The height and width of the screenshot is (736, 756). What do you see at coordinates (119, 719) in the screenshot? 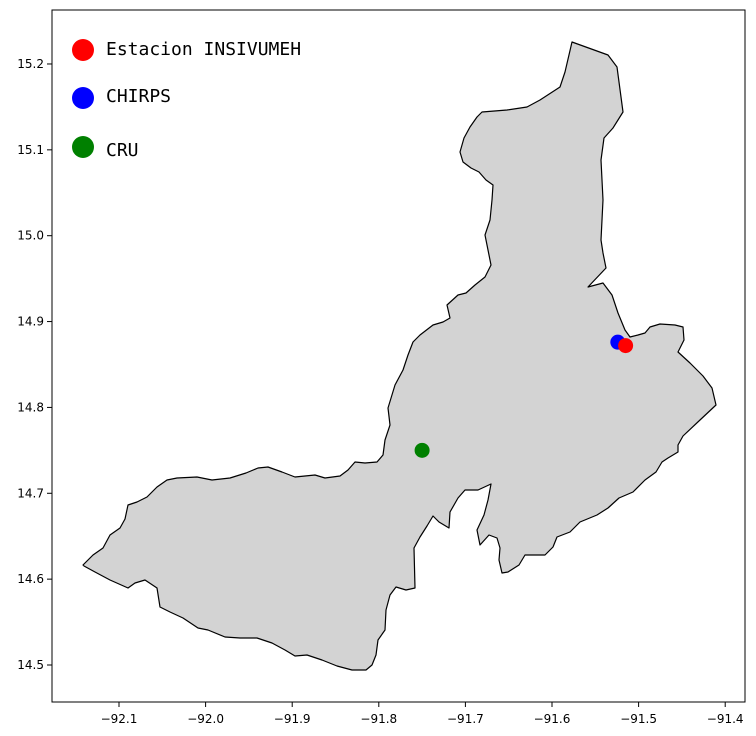
I see `x-tick-label: −92.1` at bounding box center [119, 719].